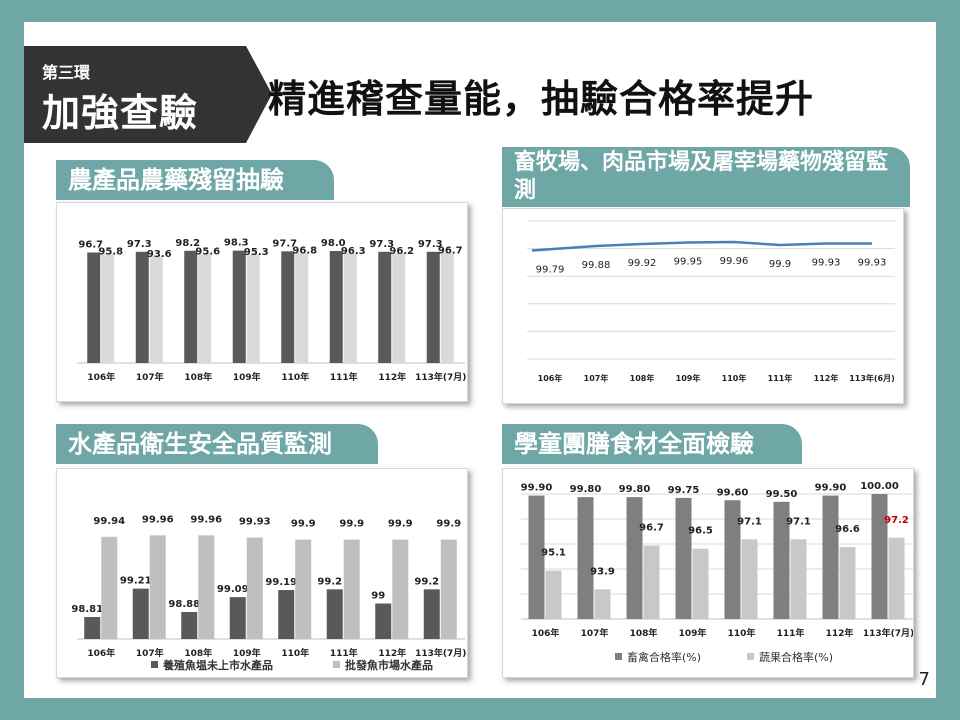 The image size is (960, 720). What do you see at coordinates (401, 251) in the screenshot?
I see `data-label: 96.2` at bounding box center [401, 251].